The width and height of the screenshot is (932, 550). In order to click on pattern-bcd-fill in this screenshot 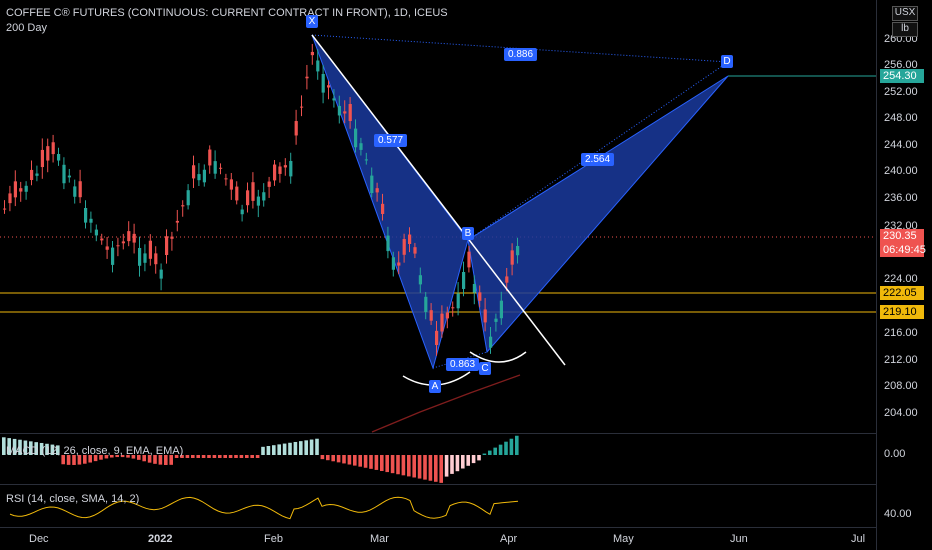, I will do `click(598, 214)`.